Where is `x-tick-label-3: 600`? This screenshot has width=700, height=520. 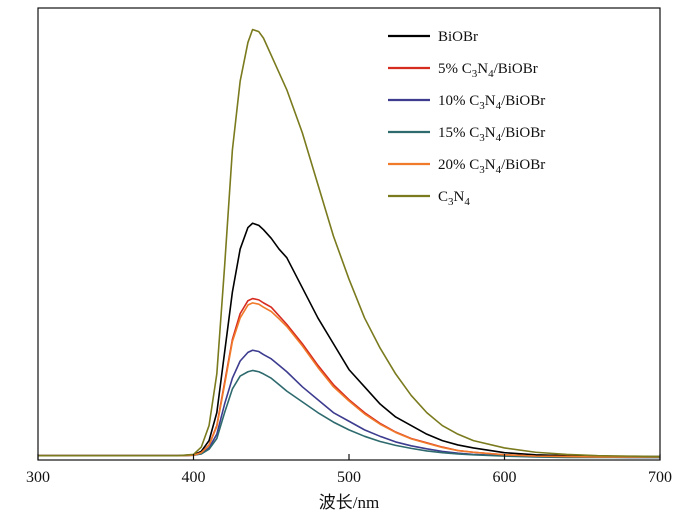
x-tick-label-3: 600 is located at coordinates (505, 477).